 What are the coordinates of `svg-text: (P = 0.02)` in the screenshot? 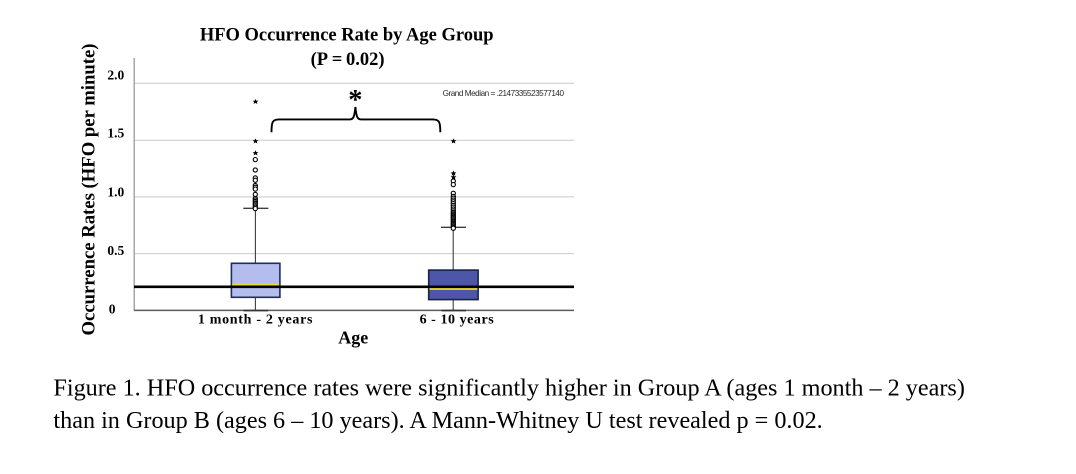 It's located at (348, 60).